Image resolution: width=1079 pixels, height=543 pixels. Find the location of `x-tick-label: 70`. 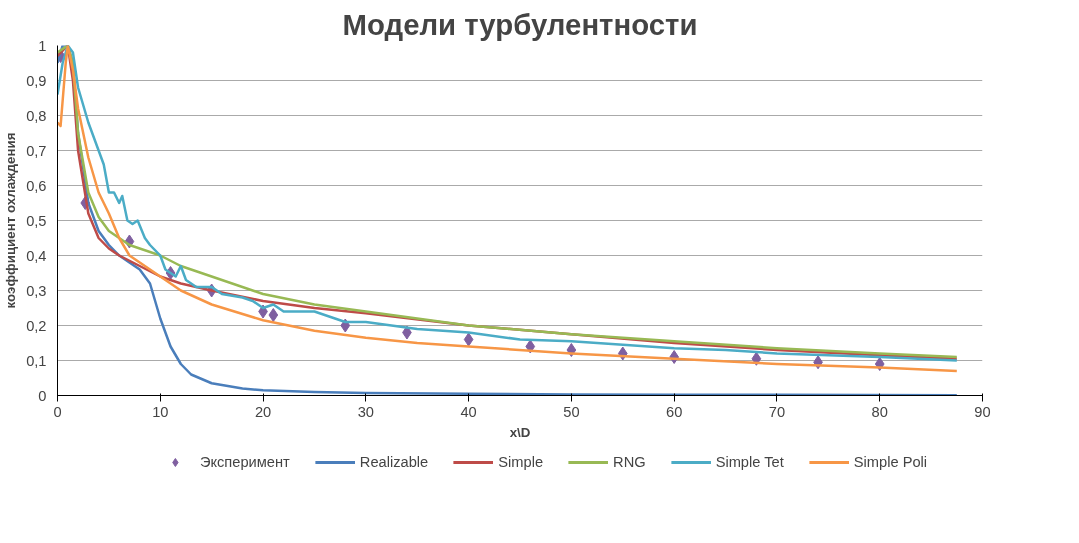

x-tick-label: 70 is located at coordinates (777, 411).